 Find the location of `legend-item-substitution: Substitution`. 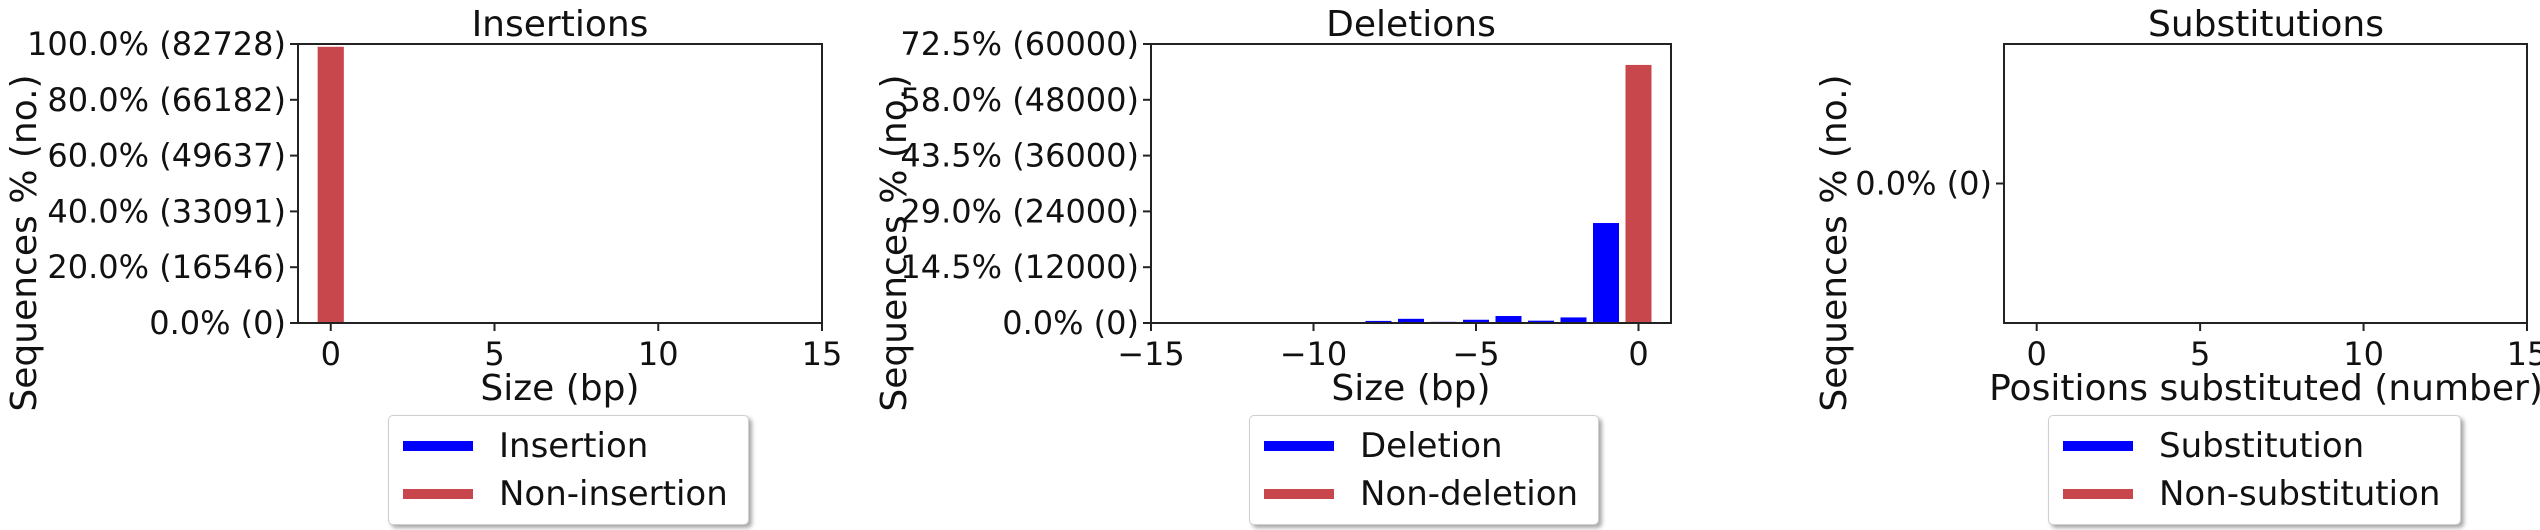

legend-item-substitution: Substitution is located at coordinates (2251, 446).